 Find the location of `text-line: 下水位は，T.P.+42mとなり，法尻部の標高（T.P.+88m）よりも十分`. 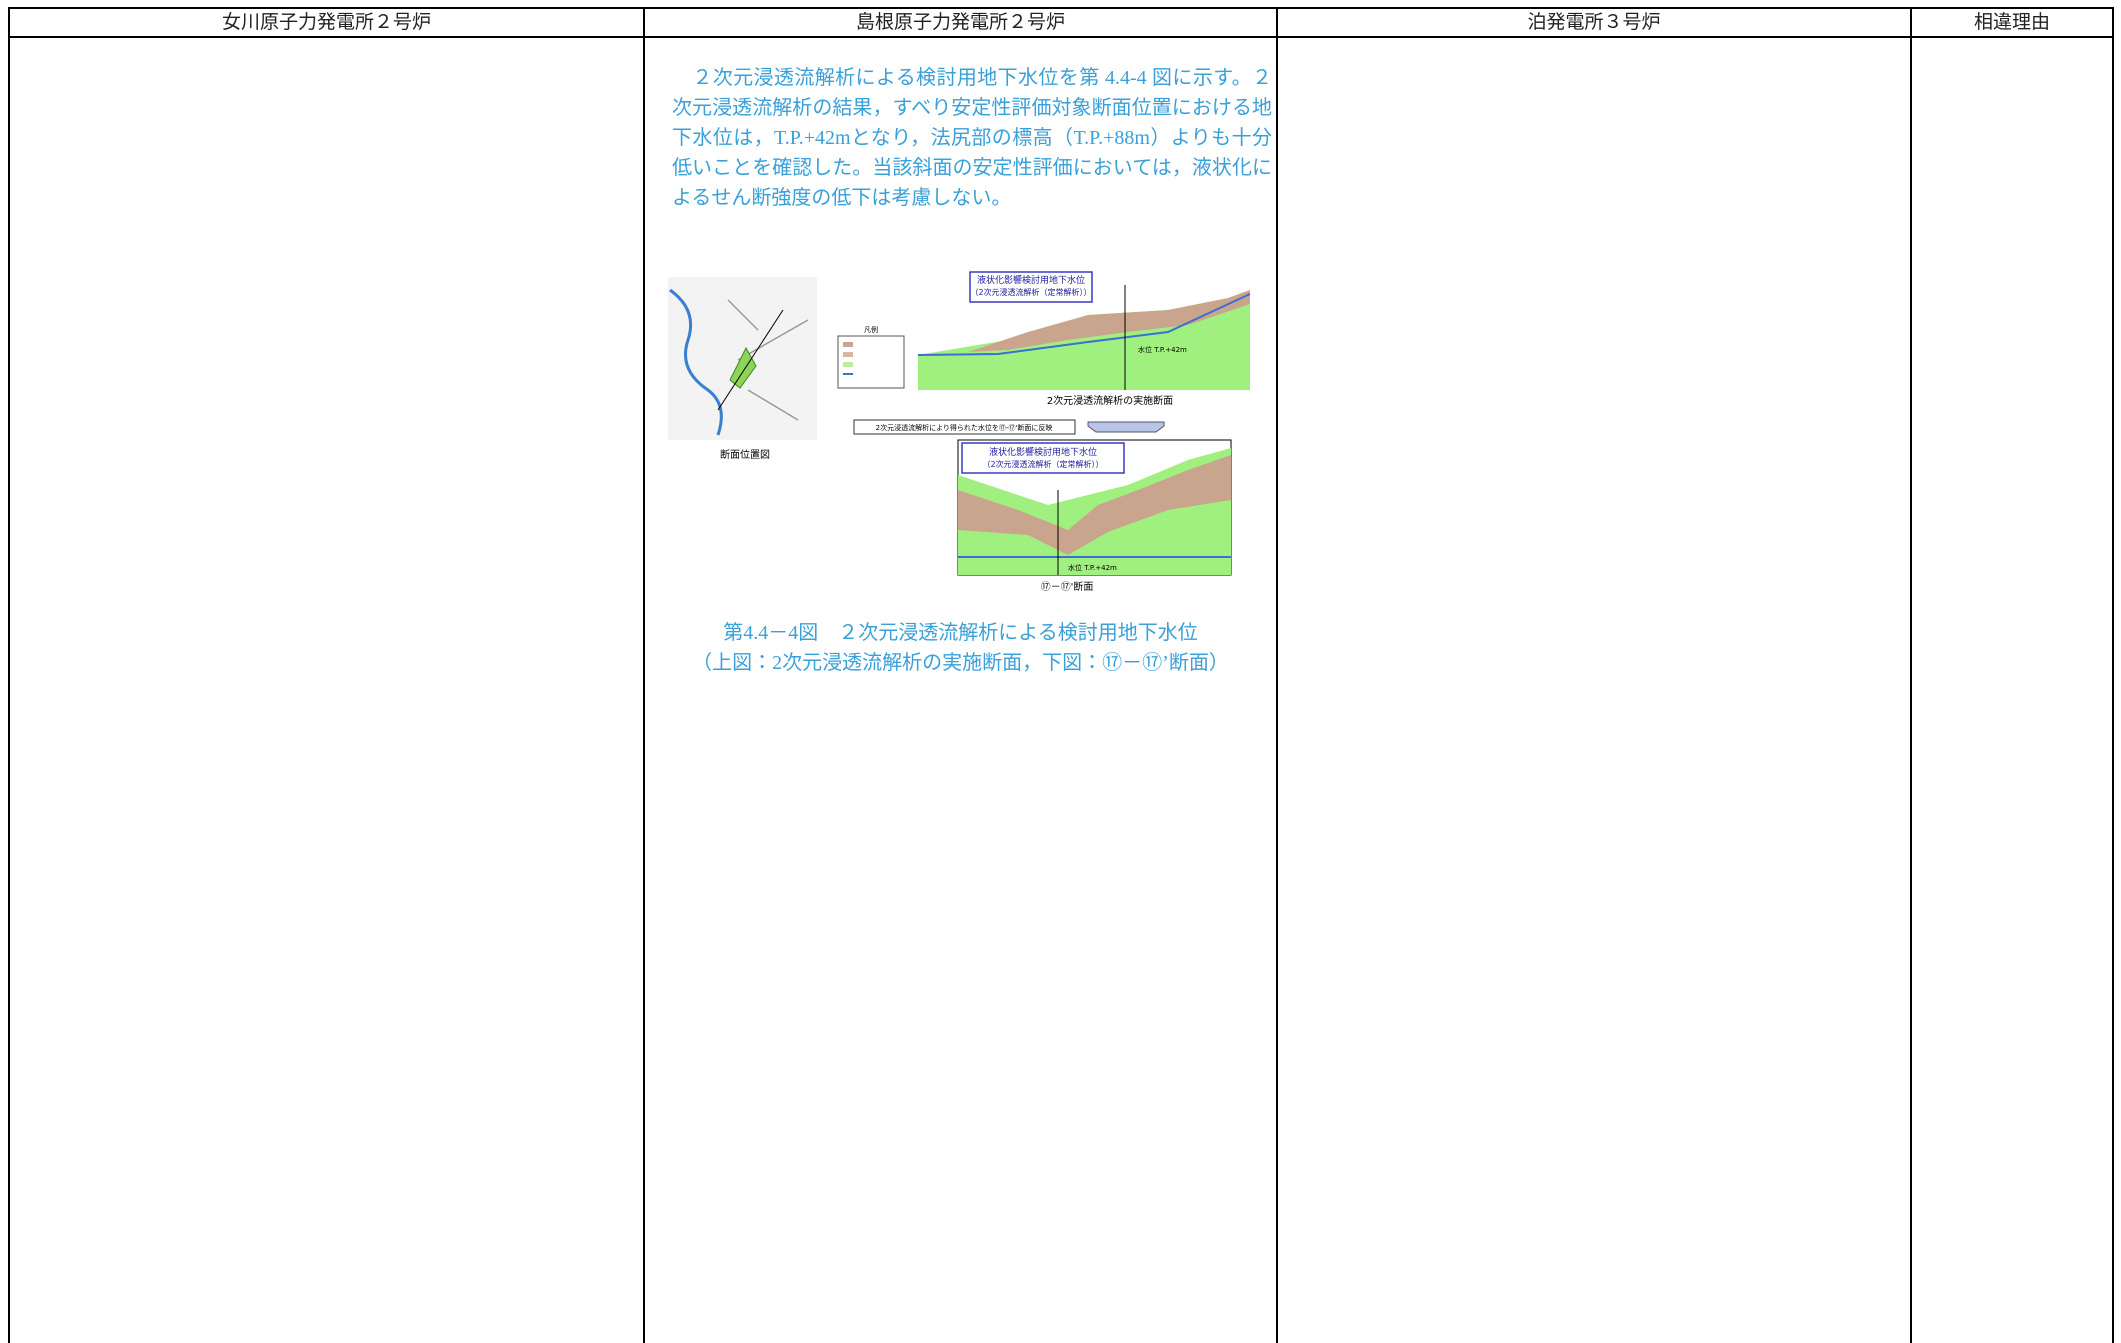

text-line: 下水位は，T.P.+42mとなり，法尻部の標高（T.P.+88m）よりも十分 is located at coordinates (972, 138).